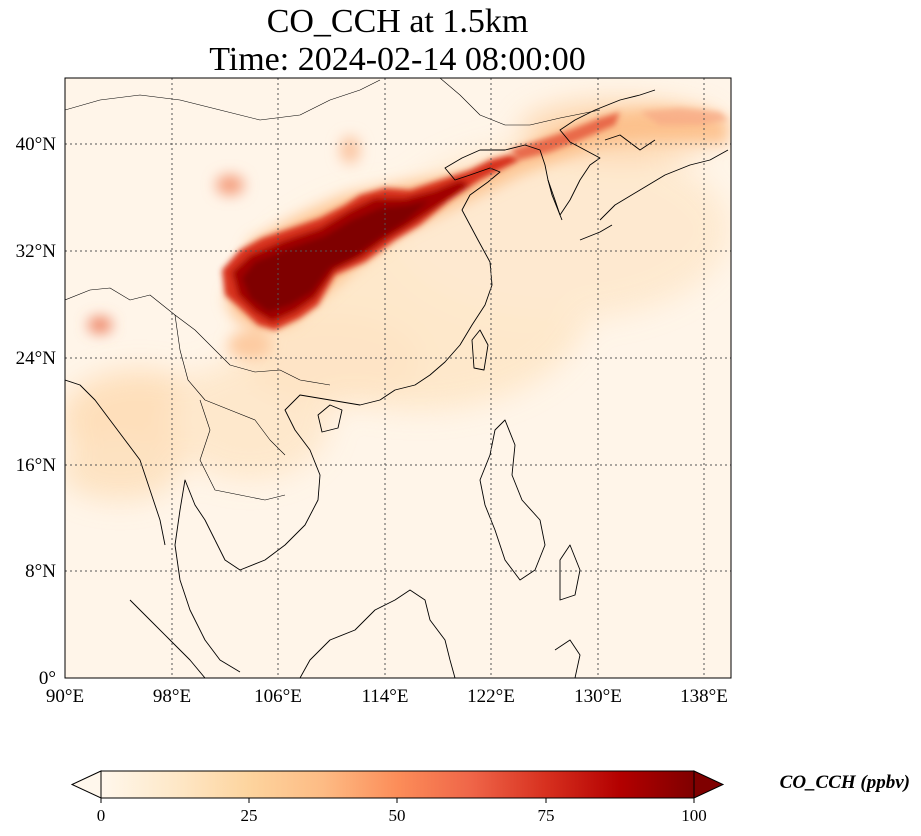  What do you see at coordinates (397, 59) in the screenshot?
I see `map-subtitle-time: Time: 2024-02-14 08:00:00` at bounding box center [397, 59].